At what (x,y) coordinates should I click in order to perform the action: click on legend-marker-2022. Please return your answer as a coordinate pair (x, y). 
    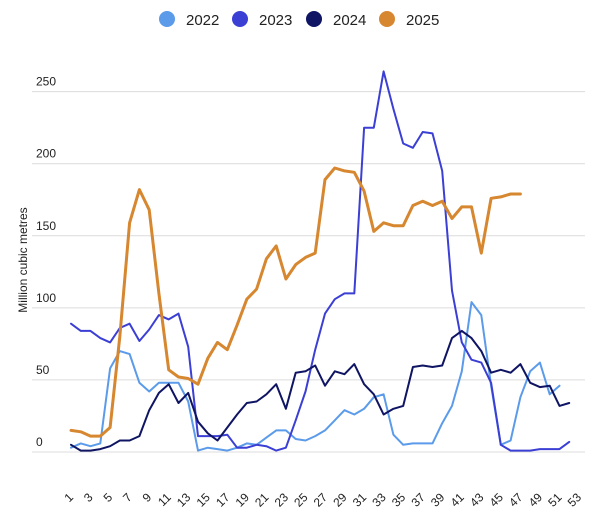
    Looking at the image, I should click on (167, 19).